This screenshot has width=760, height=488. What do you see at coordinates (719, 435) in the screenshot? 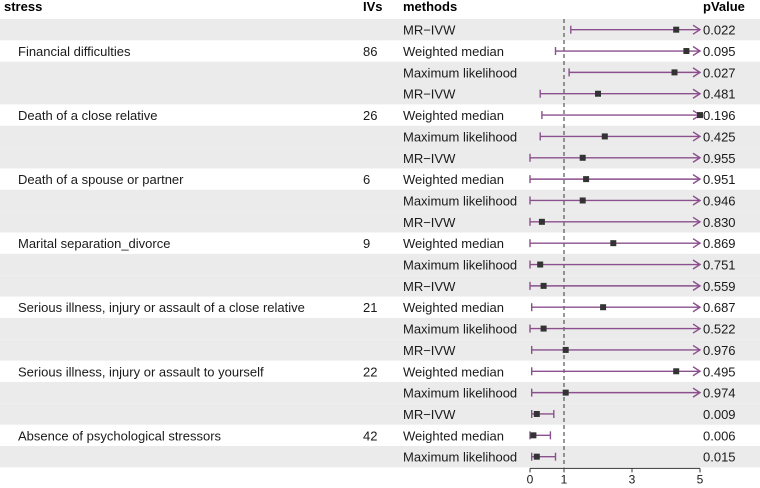
I see `pvalue-label: 0.006` at bounding box center [719, 435].